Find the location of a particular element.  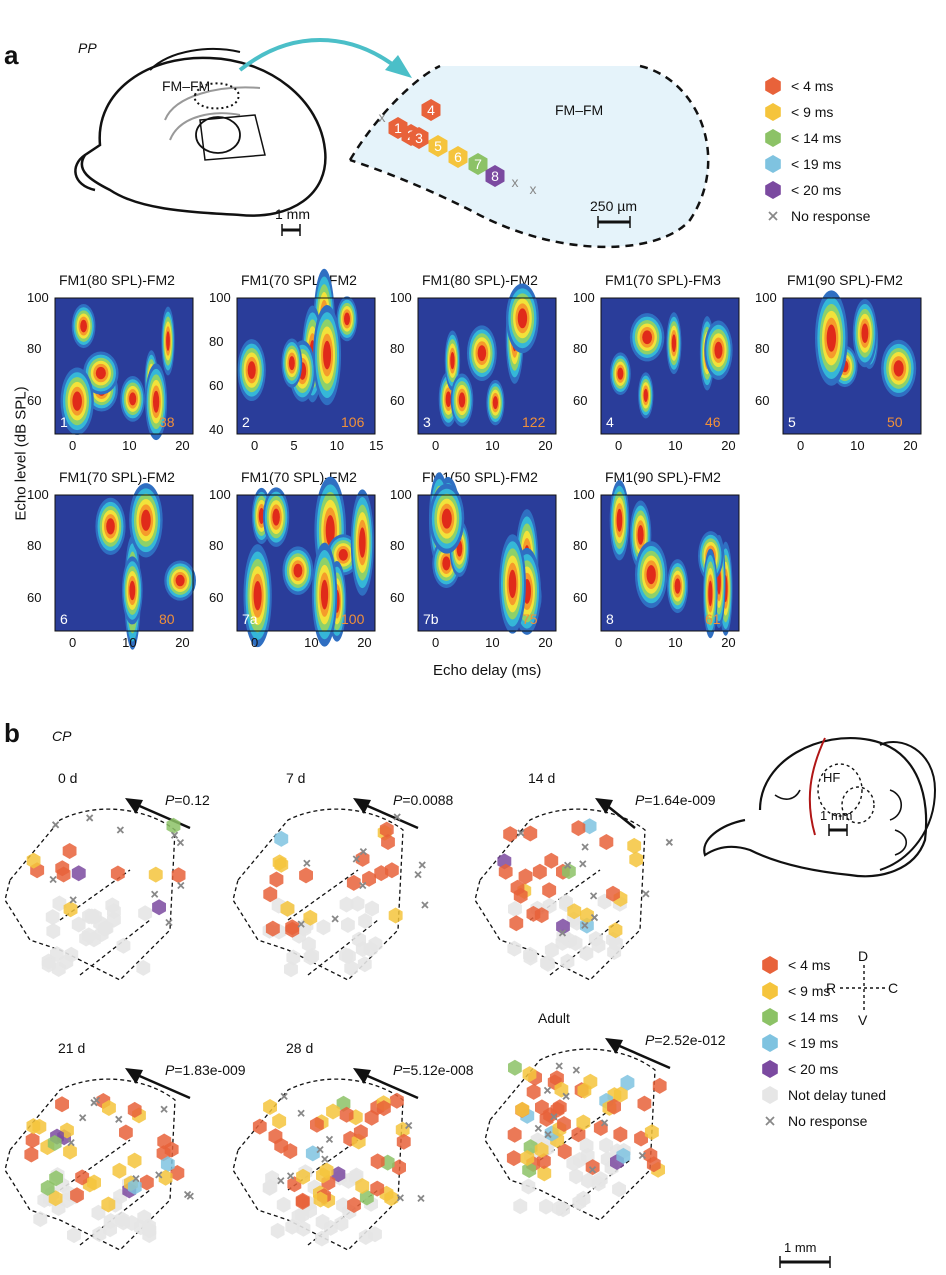

zoom-scale-label: 250 µm is located at coordinates (613, 206).